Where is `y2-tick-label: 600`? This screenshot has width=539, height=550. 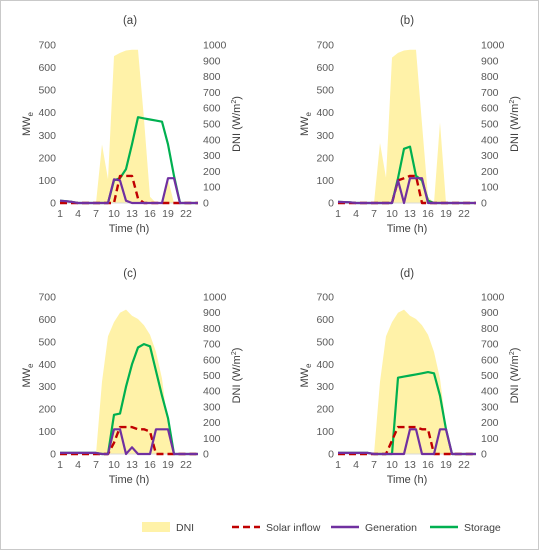
y2-tick-label: 600 is located at coordinates (490, 360).